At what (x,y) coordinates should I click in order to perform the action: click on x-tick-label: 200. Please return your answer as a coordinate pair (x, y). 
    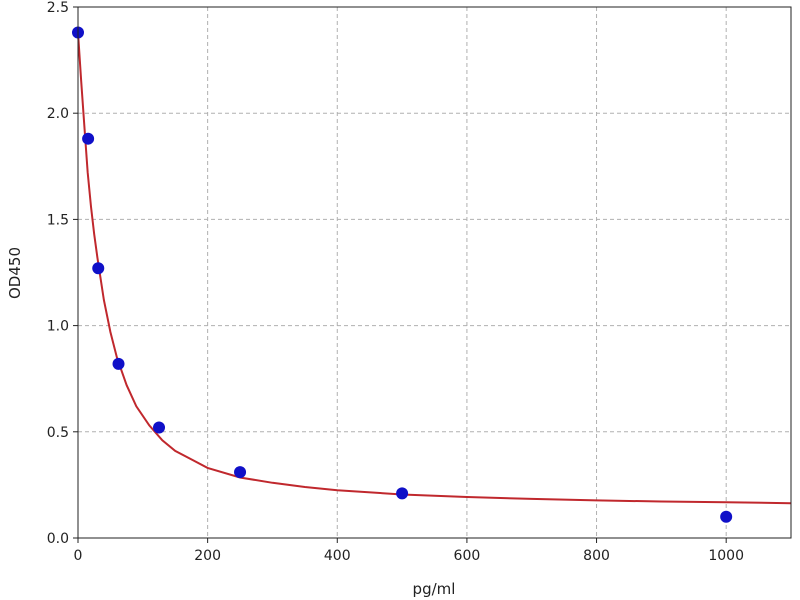
    Looking at the image, I should click on (207, 556).